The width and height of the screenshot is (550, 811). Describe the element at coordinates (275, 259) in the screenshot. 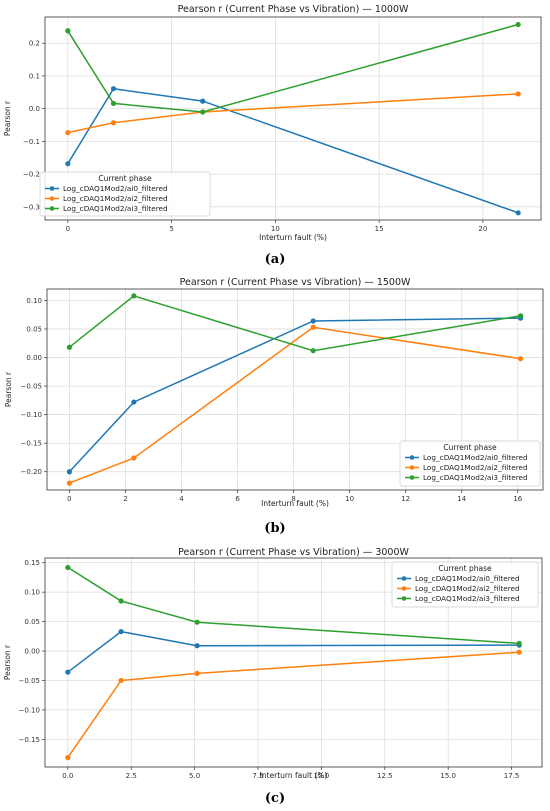

I see `panel-caption: (a)` at that location.